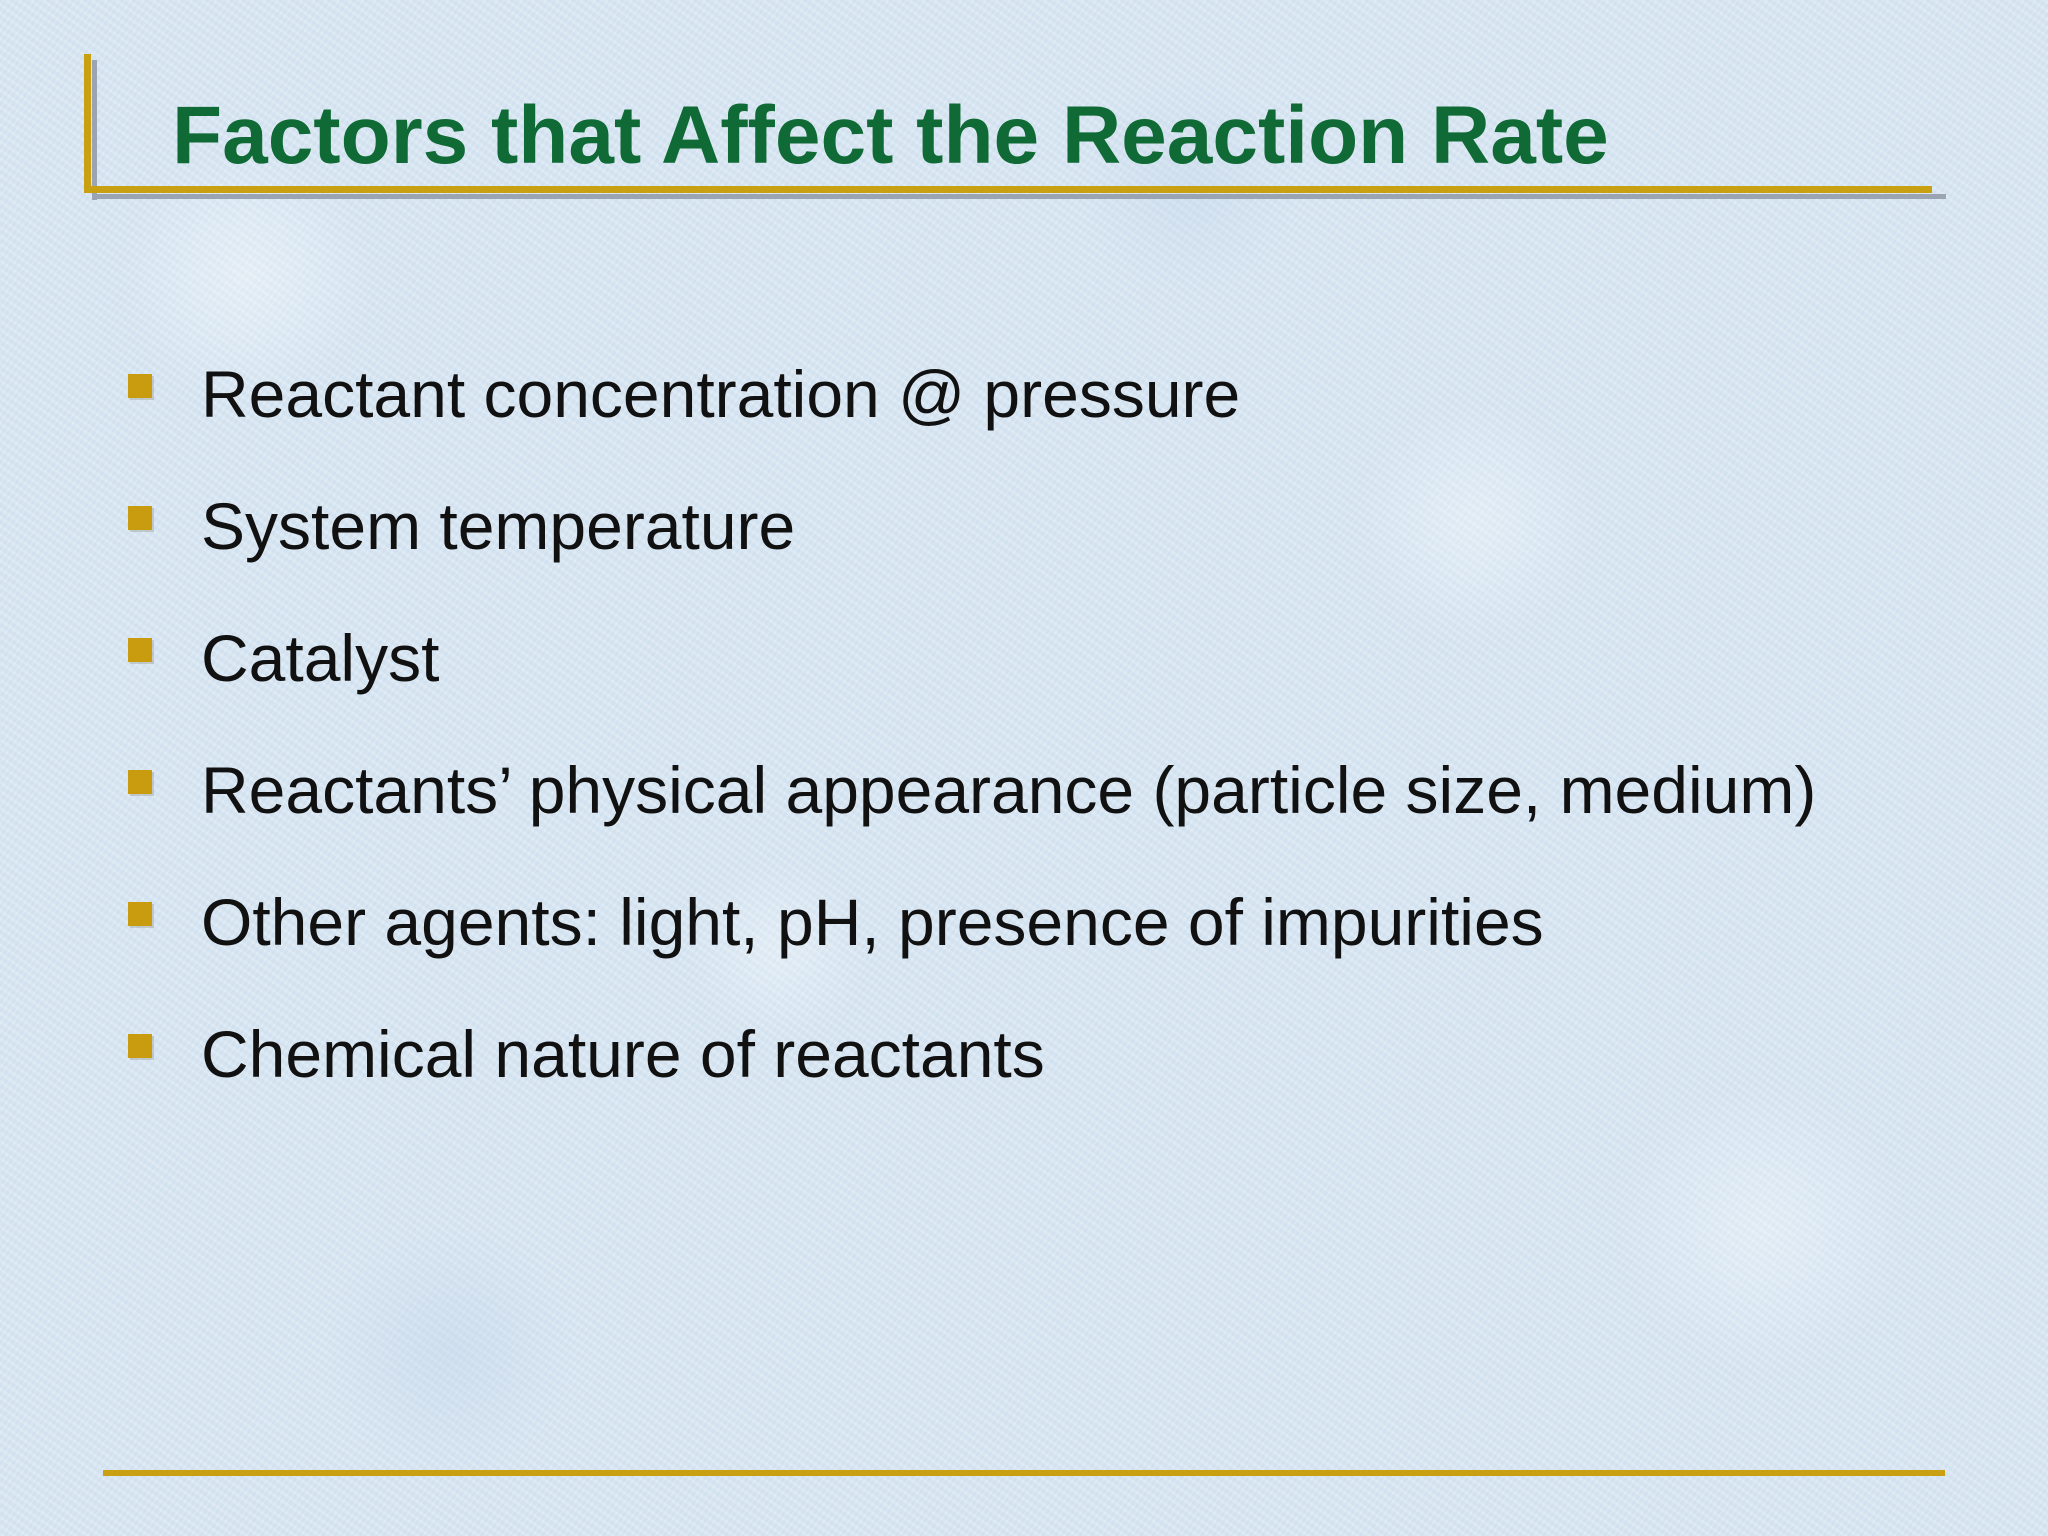 Image resolution: width=2048 pixels, height=1536 pixels. I want to click on list-item: Chemical nature of reactants, so click(1005, 1054).